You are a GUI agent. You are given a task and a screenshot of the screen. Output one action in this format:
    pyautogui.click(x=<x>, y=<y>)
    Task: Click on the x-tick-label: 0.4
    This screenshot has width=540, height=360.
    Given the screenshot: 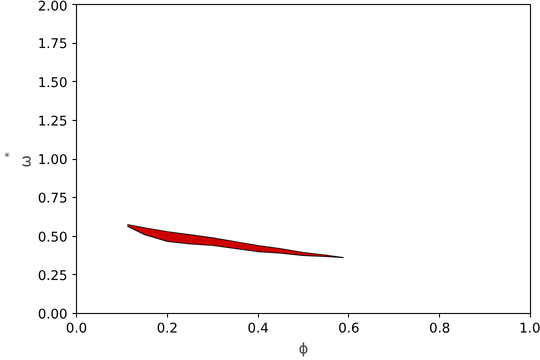 What is the action you would take?
    pyautogui.click(x=258, y=329)
    